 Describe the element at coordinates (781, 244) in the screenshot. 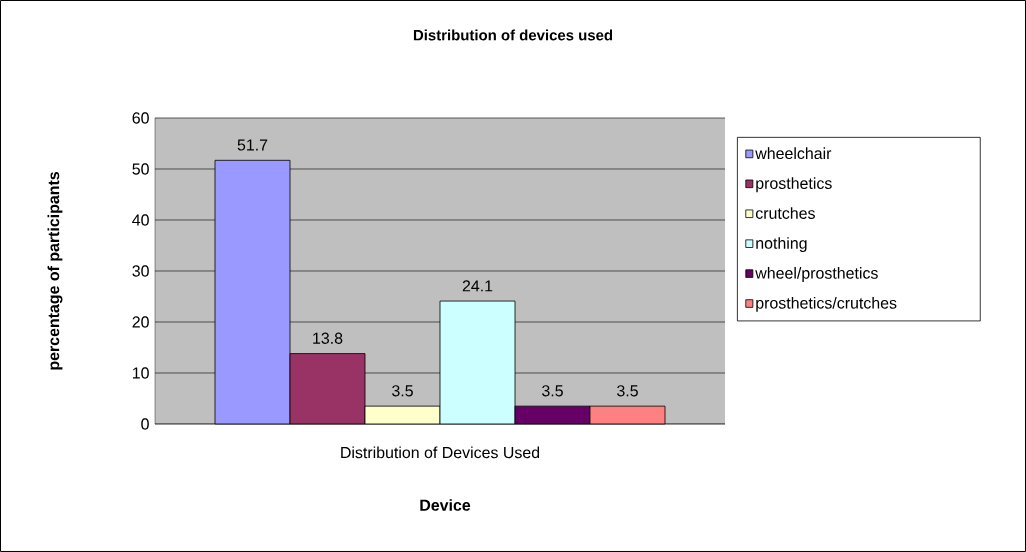

I see `legend-label: nothing` at that location.